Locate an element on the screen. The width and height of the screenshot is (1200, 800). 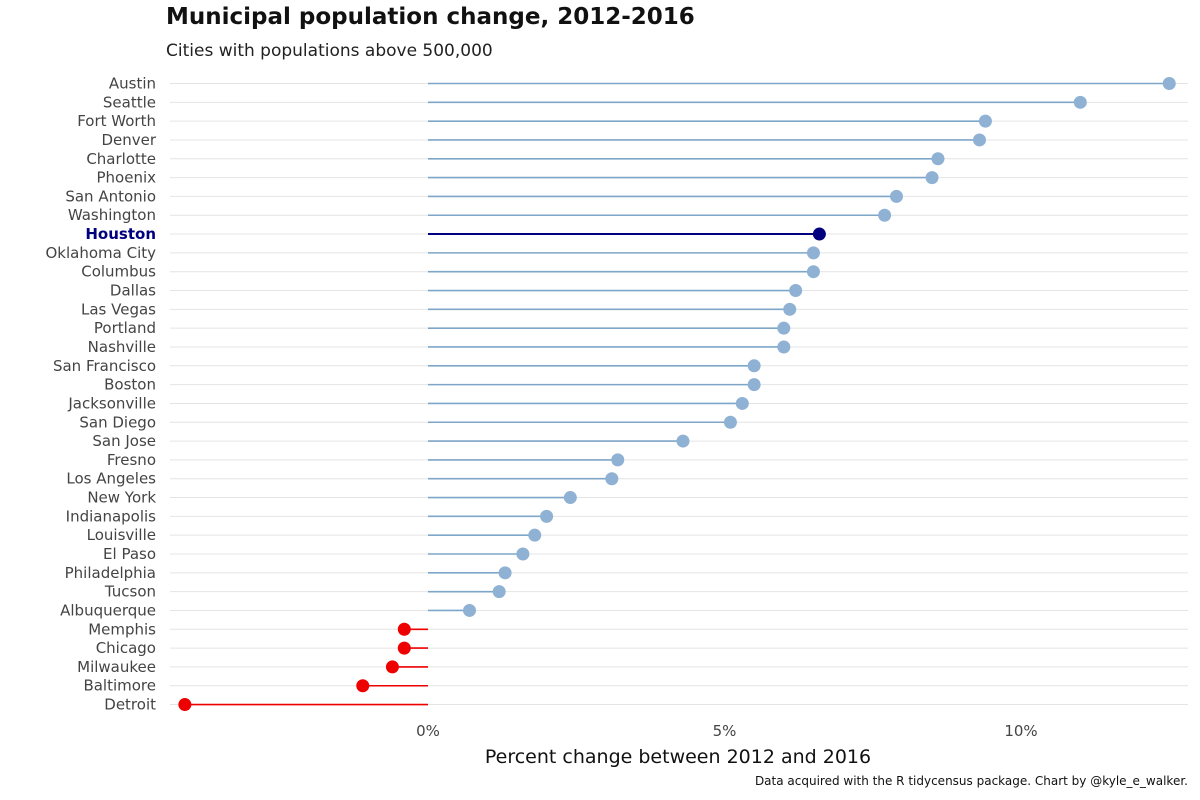
dot-louisville is located at coordinates (535, 535).